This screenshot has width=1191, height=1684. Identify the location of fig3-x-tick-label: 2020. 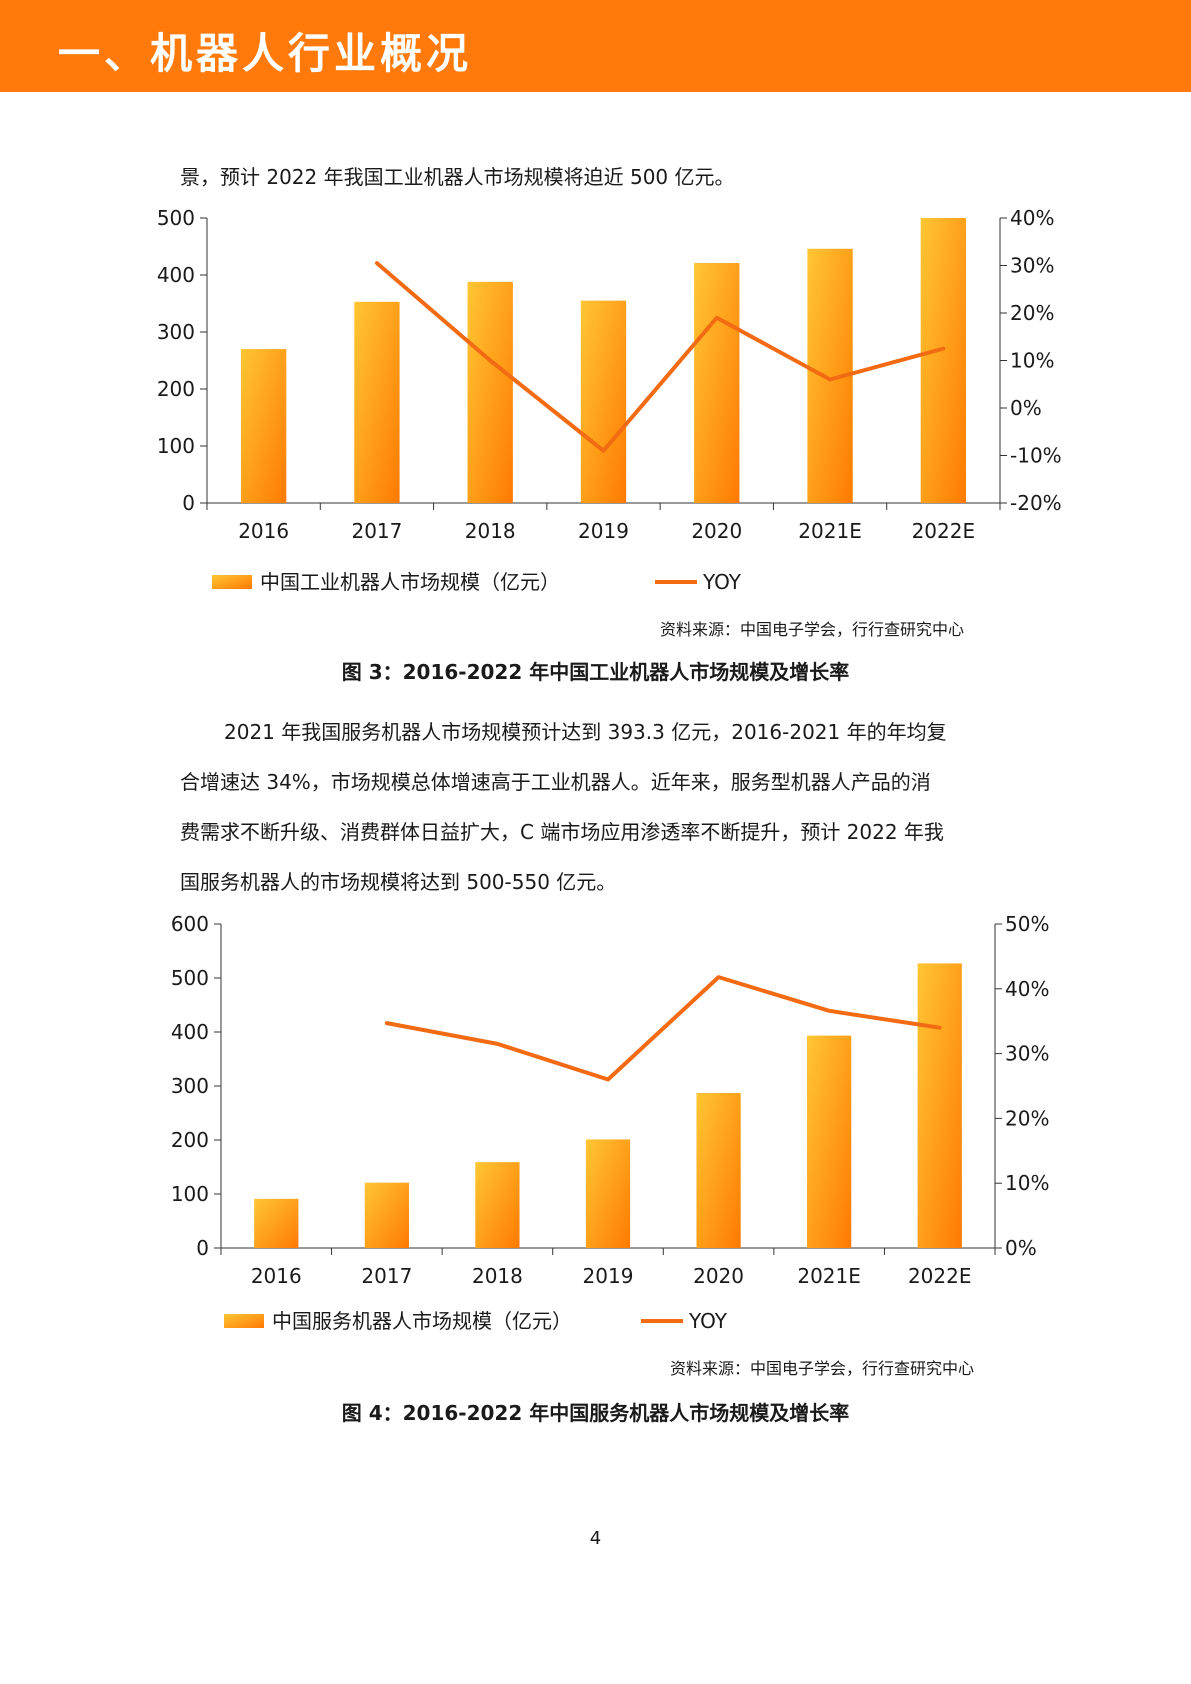
(716, 531).